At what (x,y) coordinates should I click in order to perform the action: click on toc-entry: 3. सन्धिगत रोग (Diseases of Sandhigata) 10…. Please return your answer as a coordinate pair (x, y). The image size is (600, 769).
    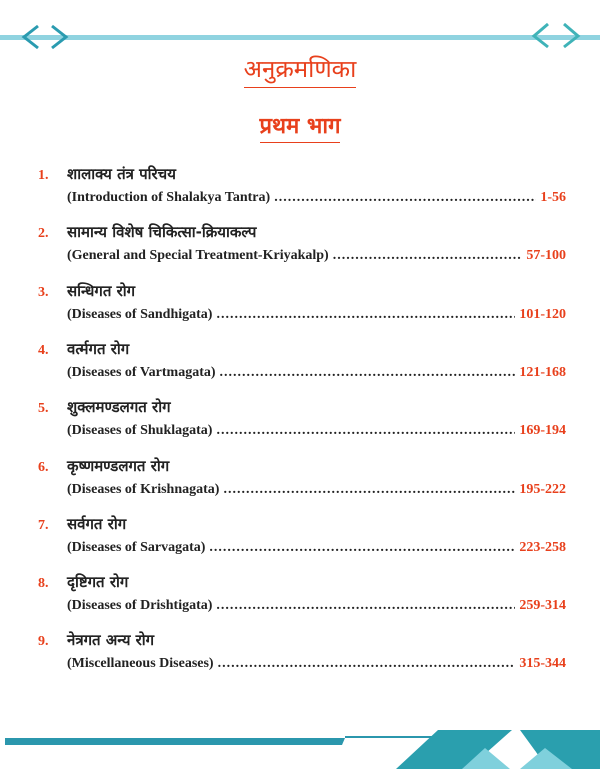
    Looking at the image, I should click on (302, 302).